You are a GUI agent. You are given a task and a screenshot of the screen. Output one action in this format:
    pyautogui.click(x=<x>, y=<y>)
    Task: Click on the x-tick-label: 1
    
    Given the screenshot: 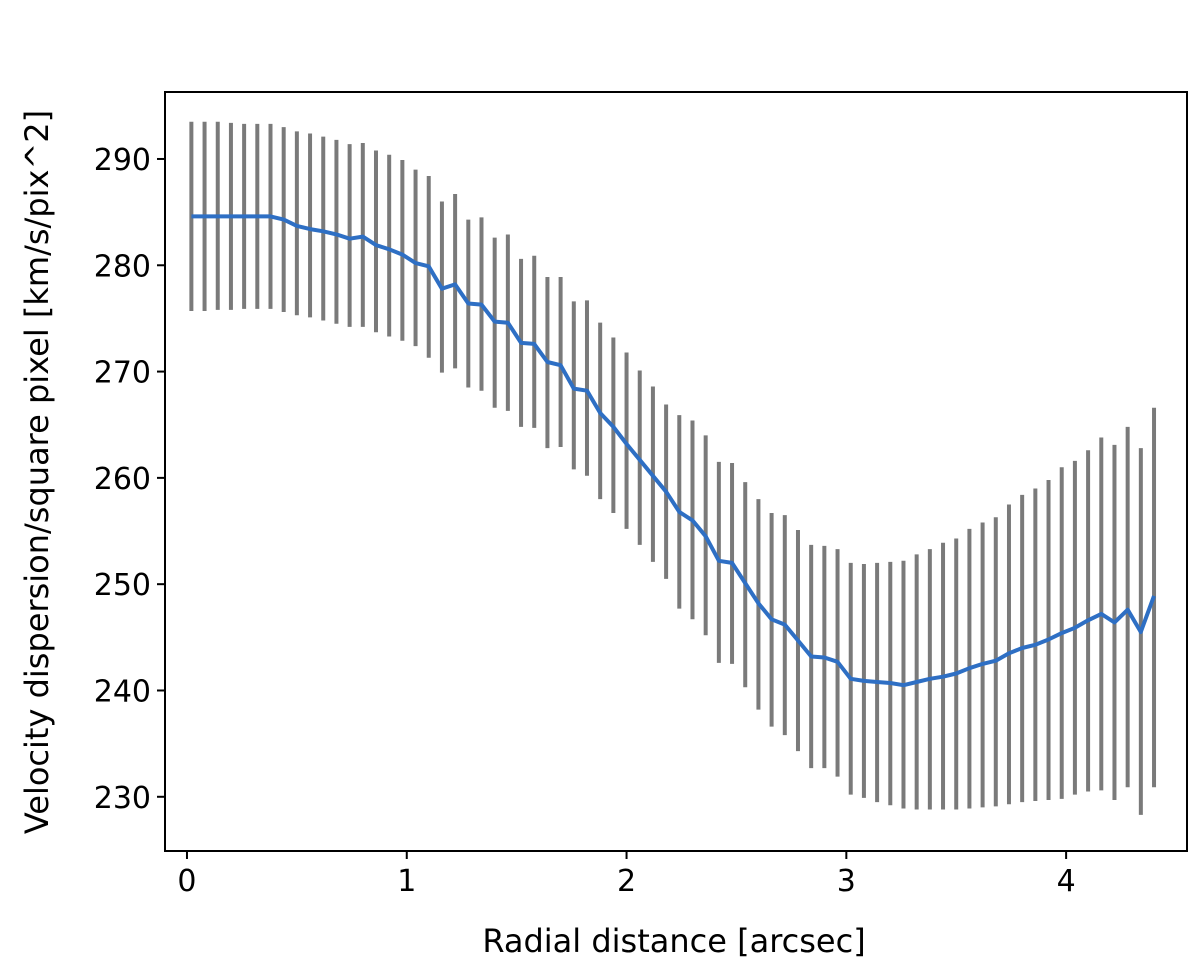 What is the action you would take?
    pyautogui.click(x=406, y=881)
    